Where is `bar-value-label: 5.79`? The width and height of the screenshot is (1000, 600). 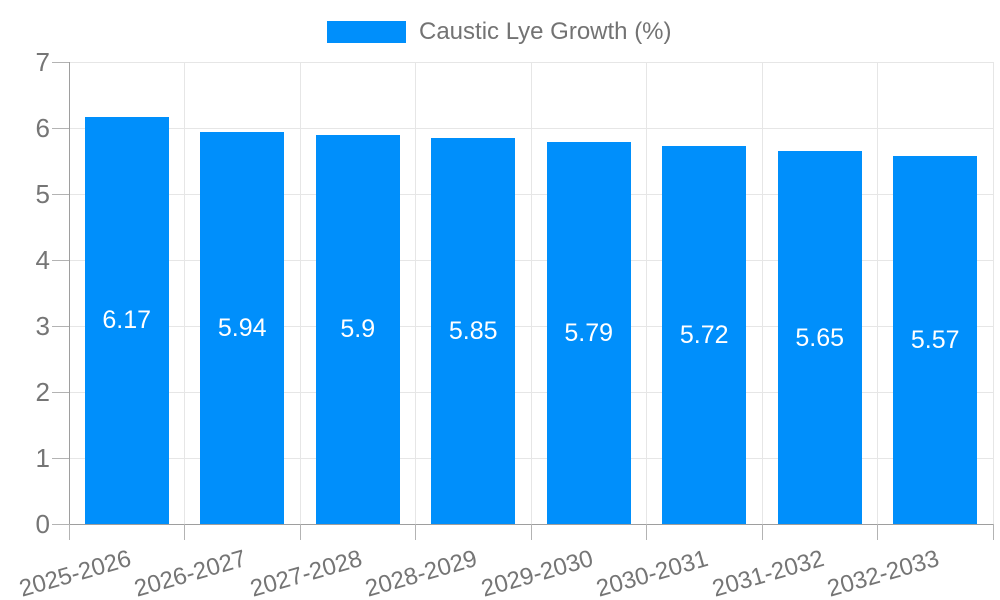 bar-value-label: 5.79 is located at coordinates (589, 332).